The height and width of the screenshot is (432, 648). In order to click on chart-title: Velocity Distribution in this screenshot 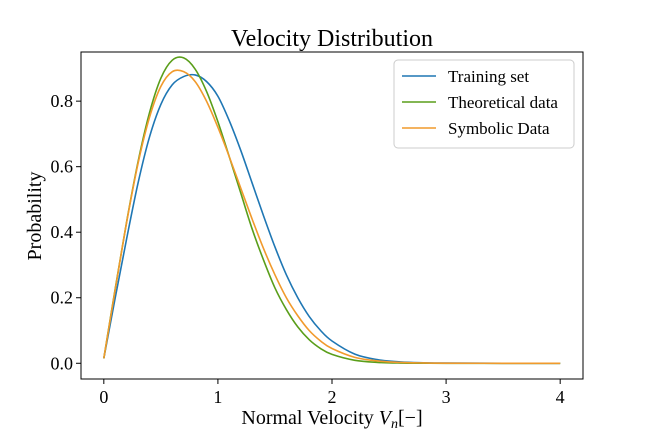, I will do `click(332, 39)`.